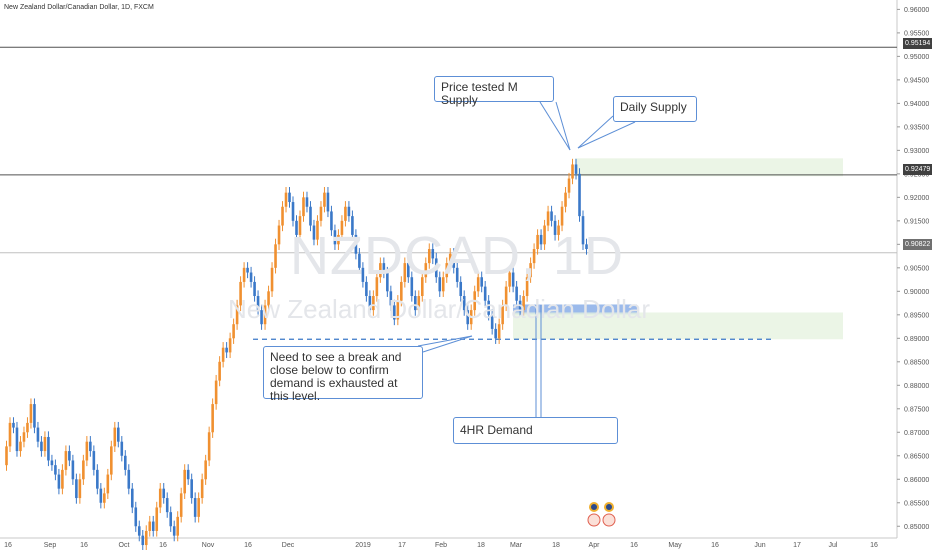  I want to click on y-tick-label: 0.95500, so click(916, 33).